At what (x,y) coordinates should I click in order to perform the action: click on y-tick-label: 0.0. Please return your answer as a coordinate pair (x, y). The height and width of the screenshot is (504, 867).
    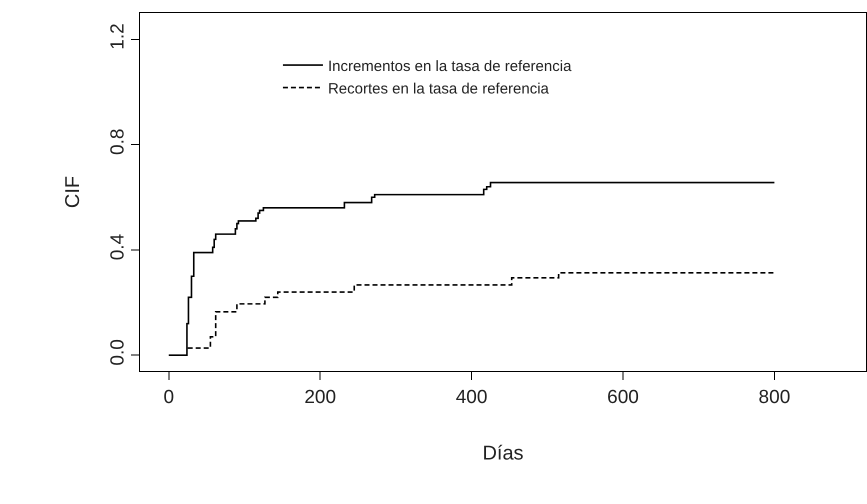
    Looking at the image, I should click on (117, 352).